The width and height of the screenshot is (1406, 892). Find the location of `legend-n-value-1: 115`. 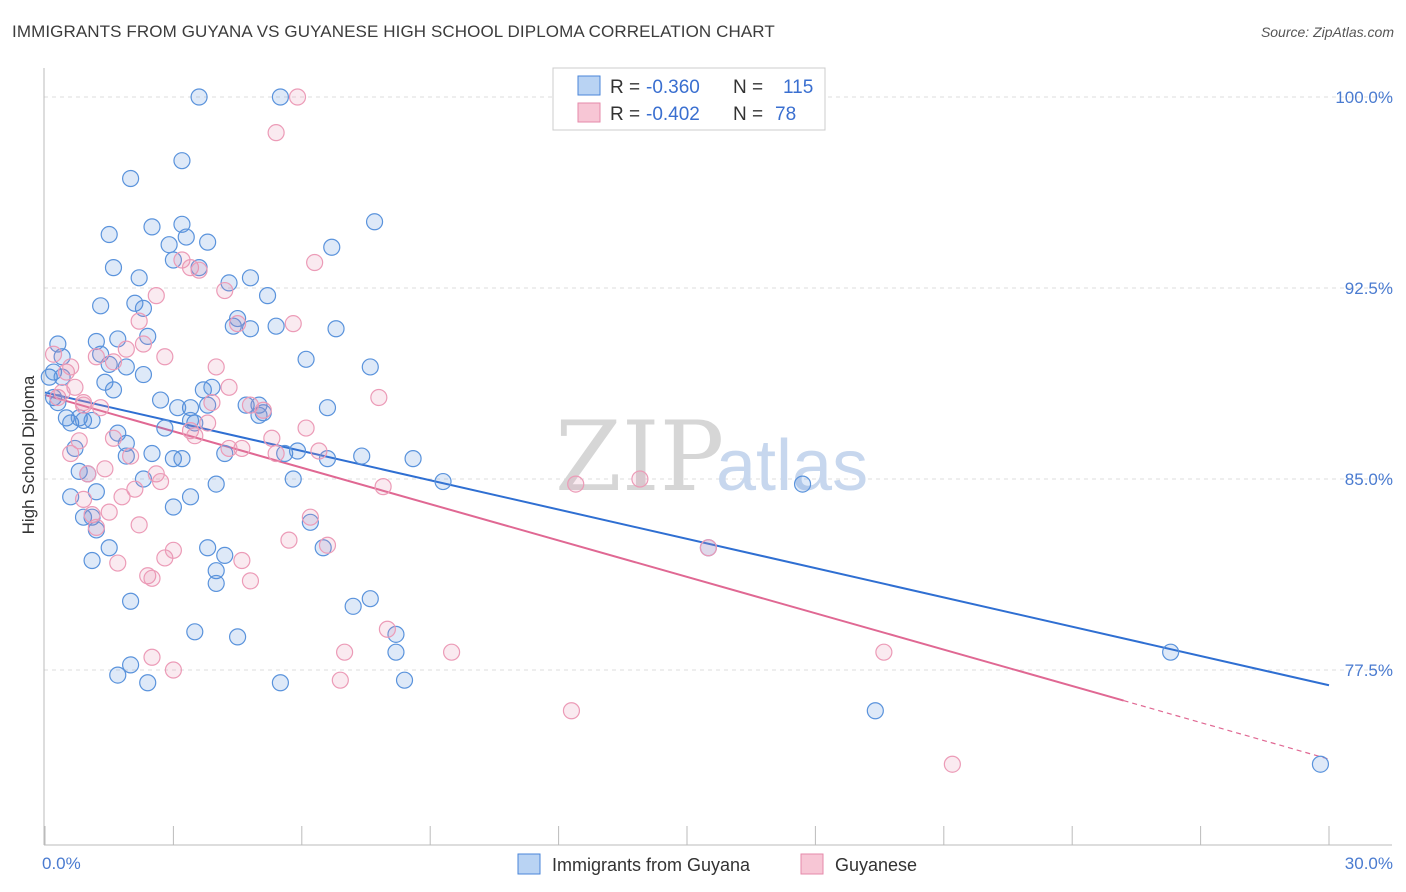

legend-n-value-1: 115 is located at coordinates (798, 87).